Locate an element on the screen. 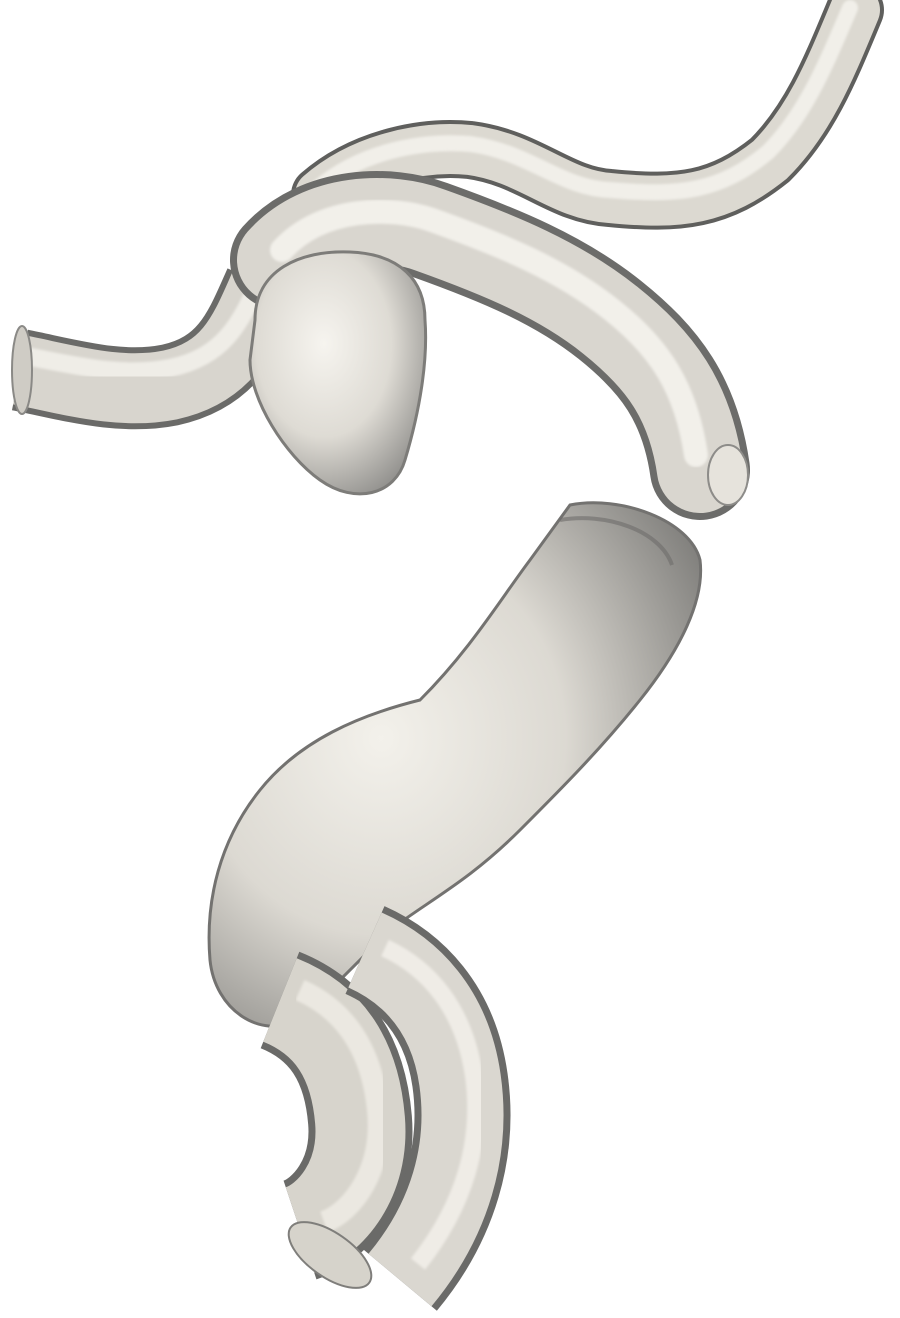 This screenshot has height=1318, width=900. aneurysm-sac is located at coordinates (338, 373).